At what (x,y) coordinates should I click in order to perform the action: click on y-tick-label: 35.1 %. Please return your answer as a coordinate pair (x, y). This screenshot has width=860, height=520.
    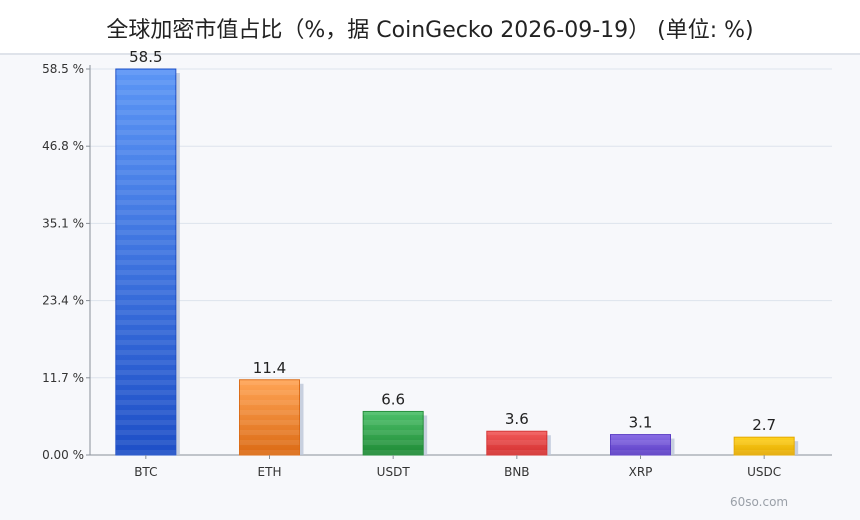
    Looking at the image, I should click on (63, 223).